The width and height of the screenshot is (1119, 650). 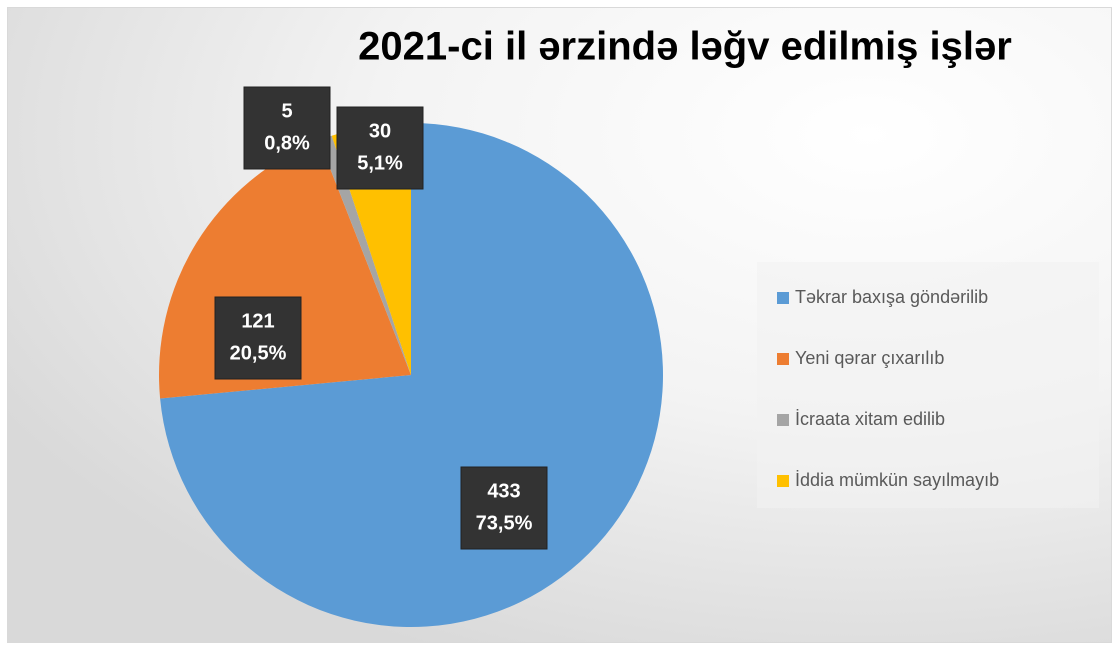 I want to click on data-label-value: 121, so click(x=257, y=321).